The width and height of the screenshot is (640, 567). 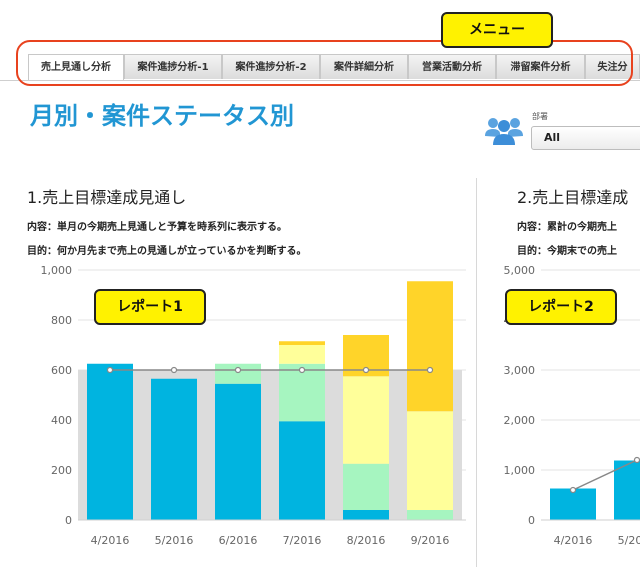 I want to click on chart1-y-tick-label: 0, so click(x=68, y=520).